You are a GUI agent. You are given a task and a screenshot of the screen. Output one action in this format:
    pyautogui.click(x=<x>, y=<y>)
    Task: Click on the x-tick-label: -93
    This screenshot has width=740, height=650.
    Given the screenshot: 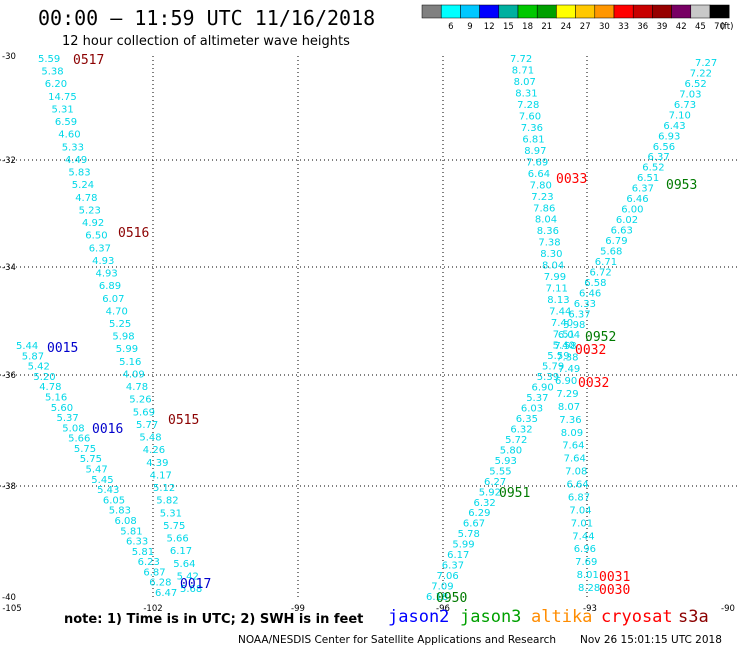 What is the action you would take?
    pyautogui.click(x=590, y=609)
    